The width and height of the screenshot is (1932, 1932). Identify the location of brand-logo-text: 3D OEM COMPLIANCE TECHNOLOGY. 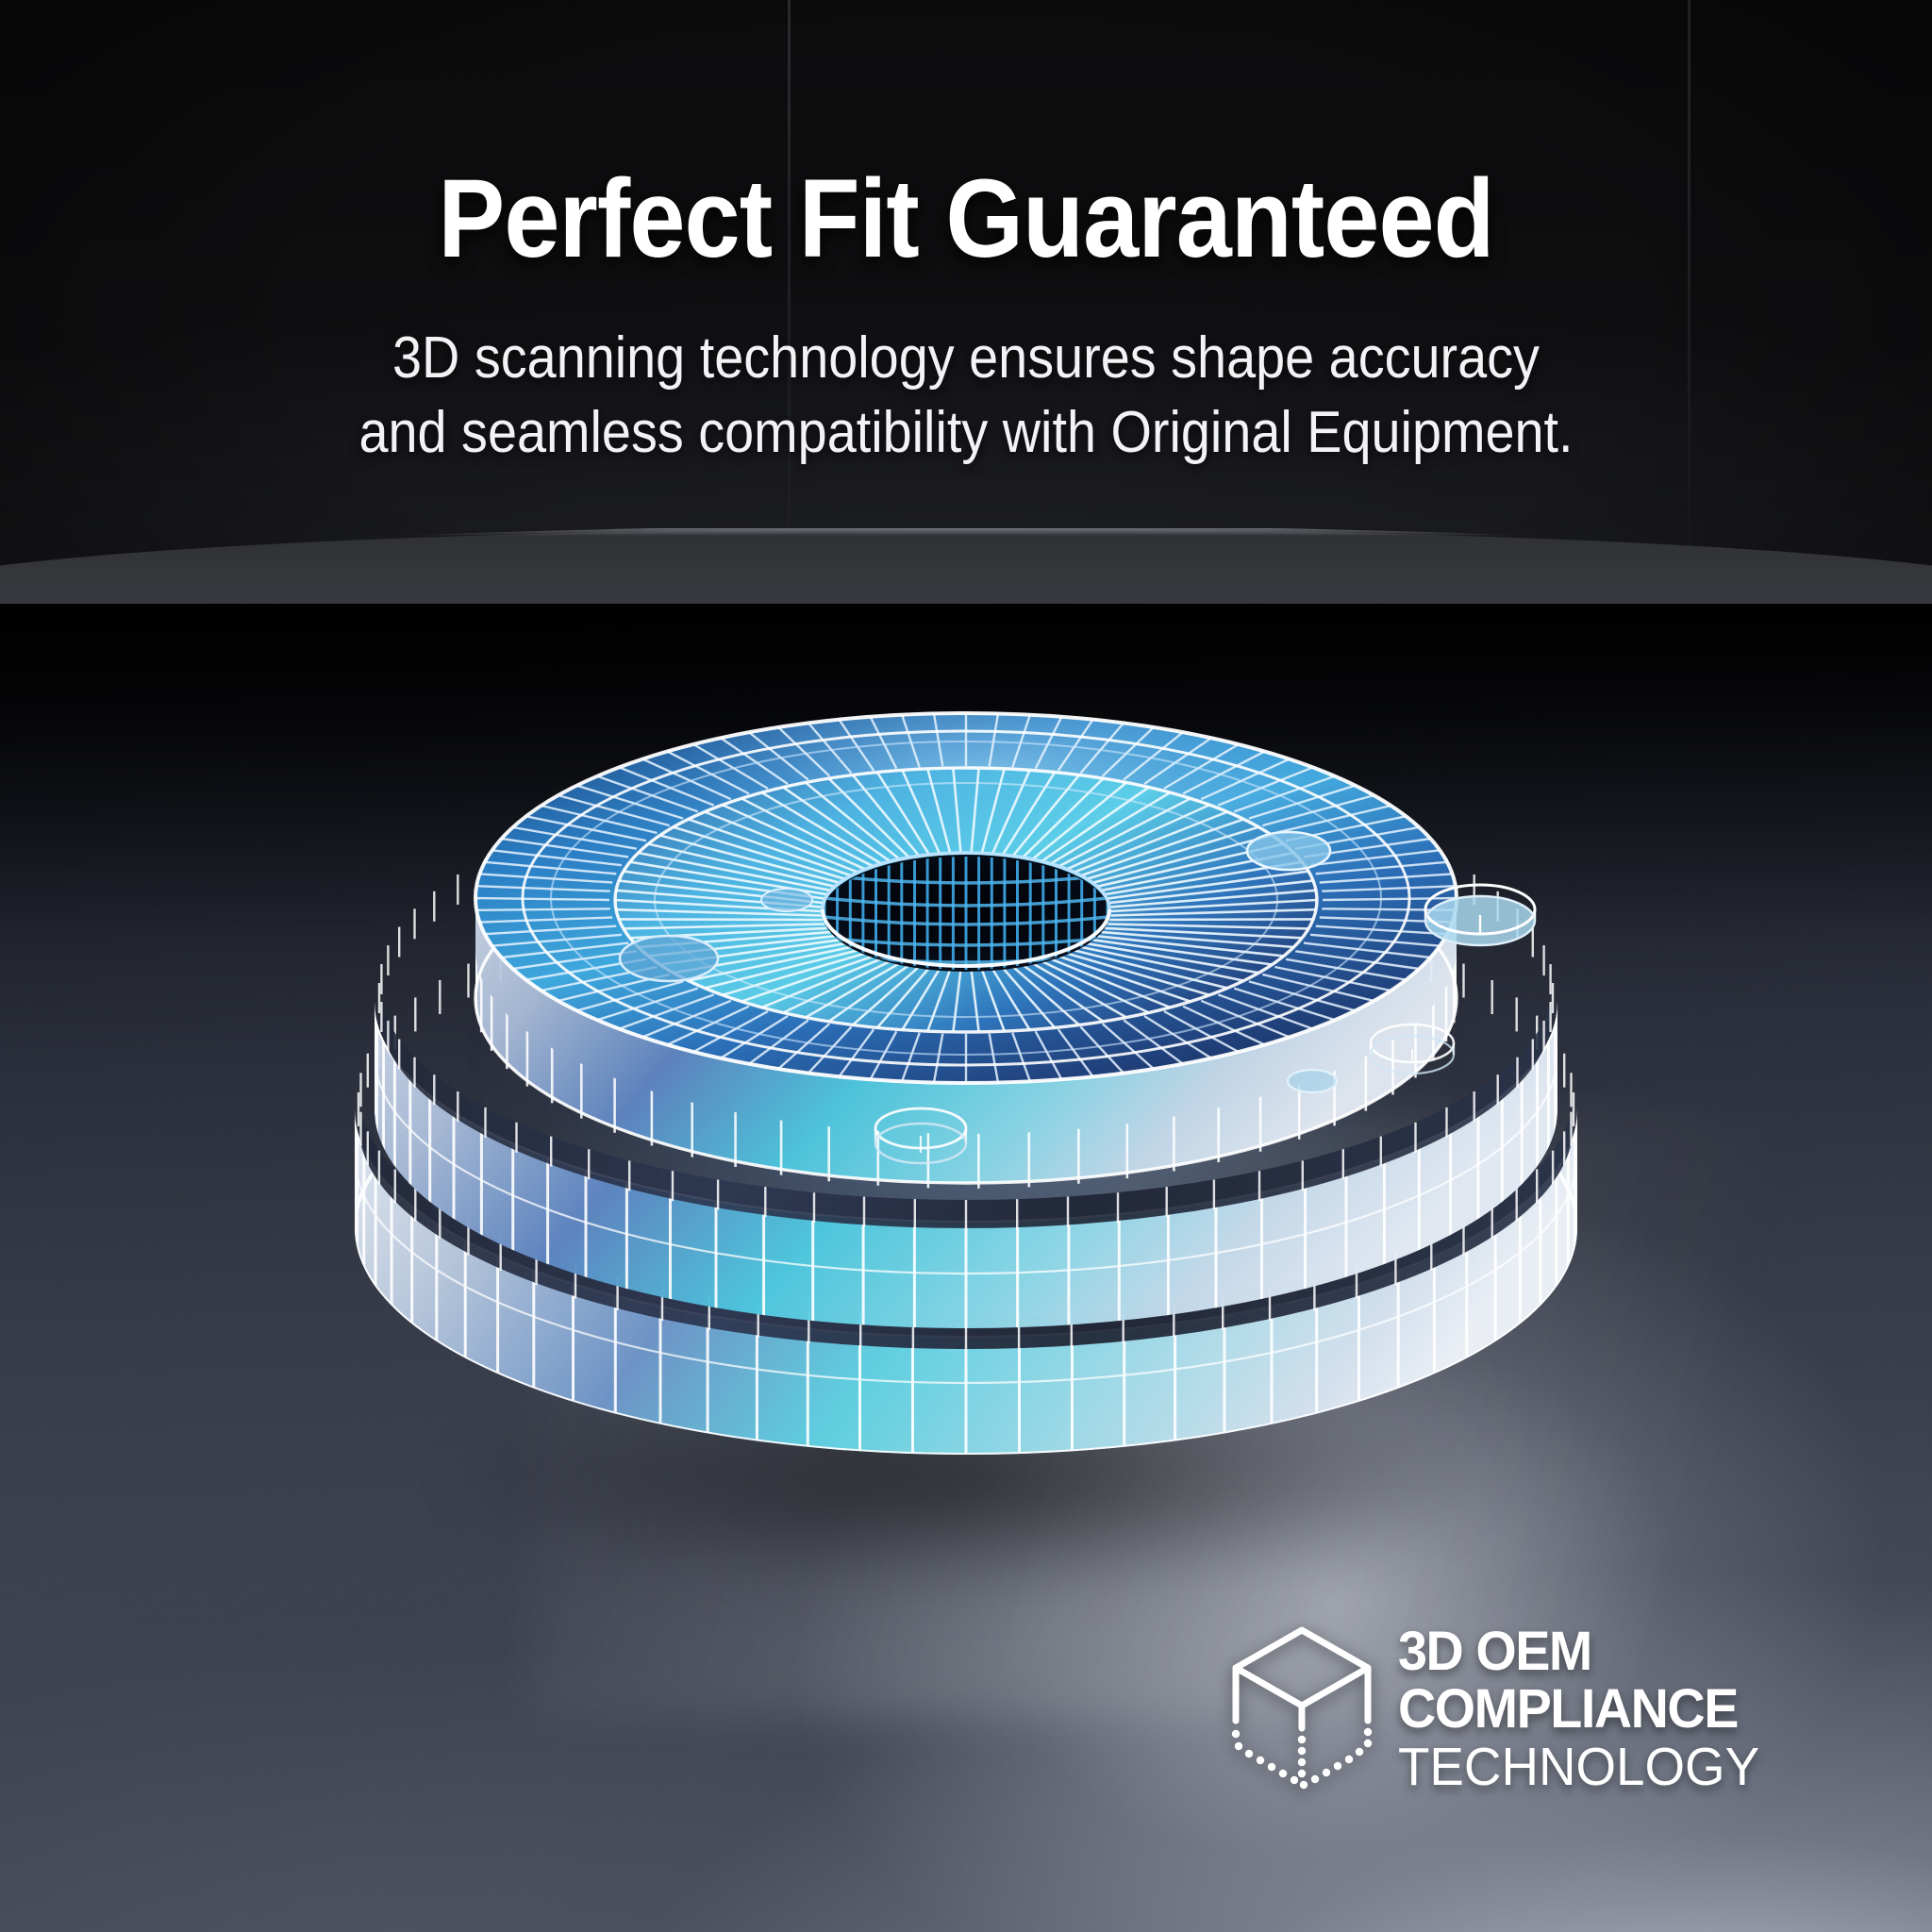
(1586, 1706).